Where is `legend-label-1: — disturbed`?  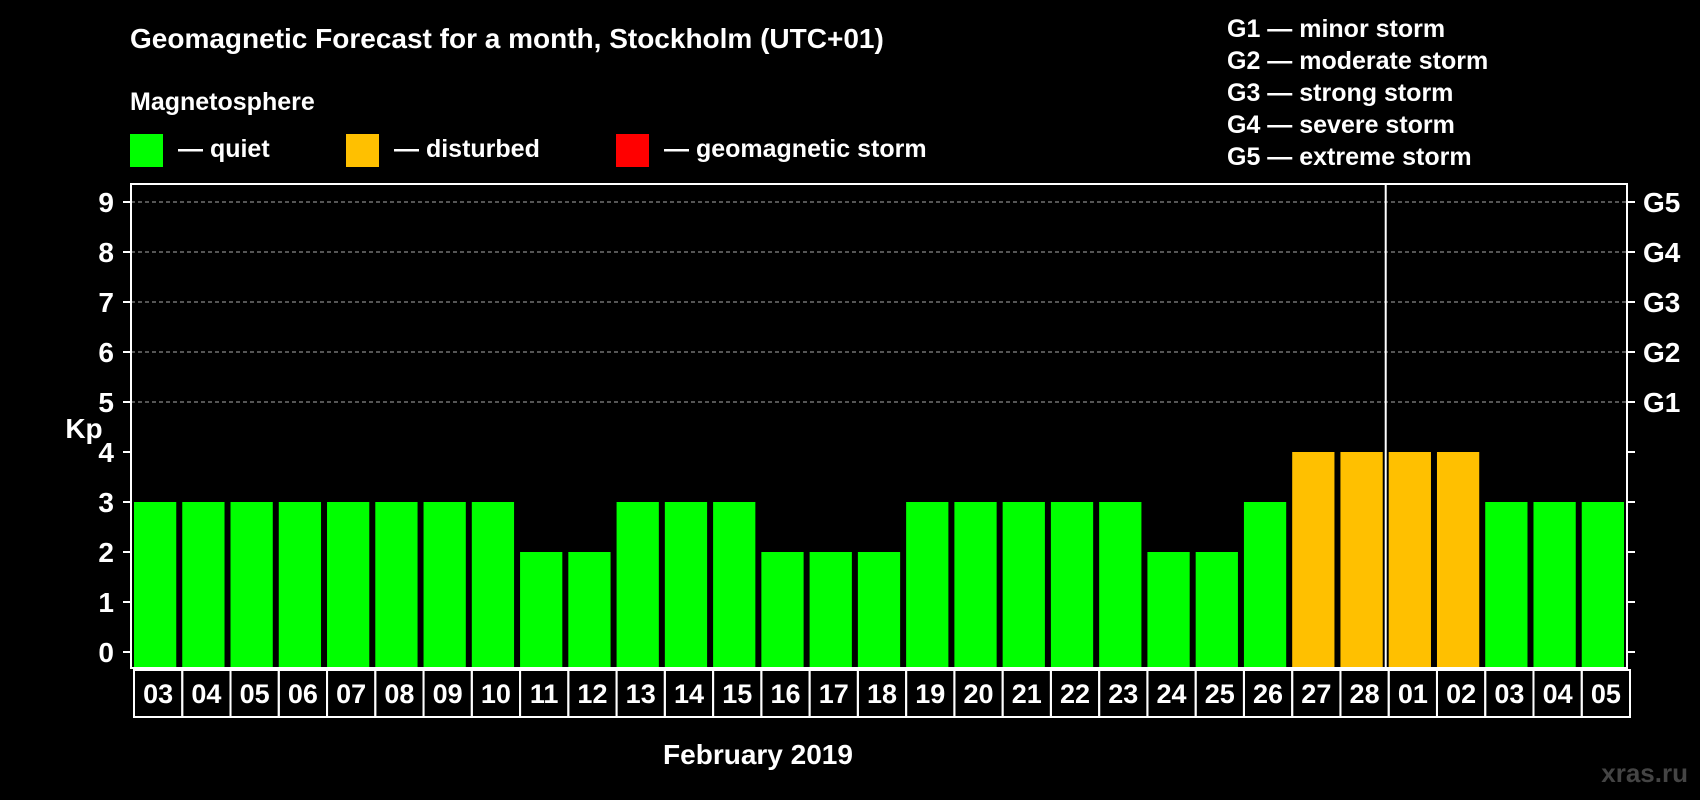
legend-label-1: — disturbed is located at coordinates (467, 149).